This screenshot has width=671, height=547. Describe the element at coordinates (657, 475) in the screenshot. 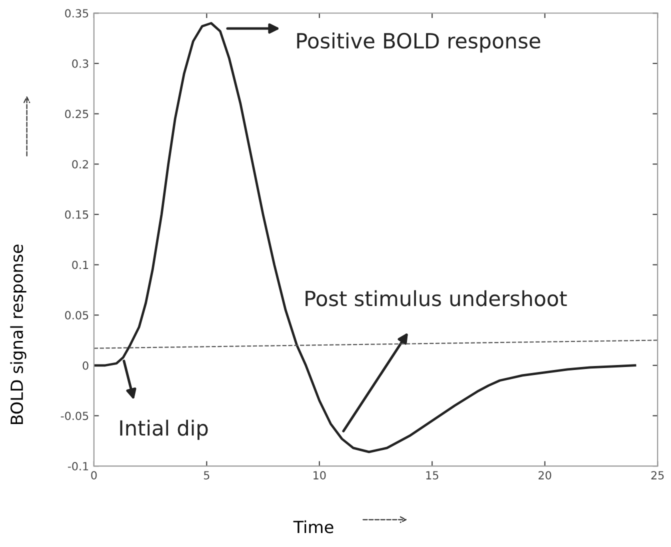

I see `x-tick-label: 25` at that location.